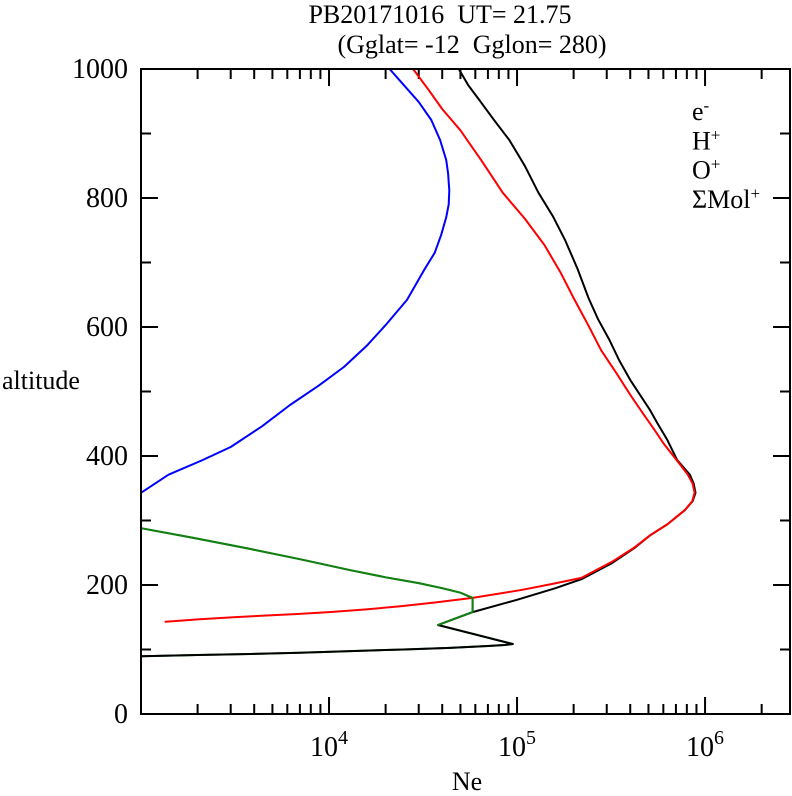  Describe the element at coordinates (107, 327) in the screenshot. I see `y-tick-label: 600` at that location.